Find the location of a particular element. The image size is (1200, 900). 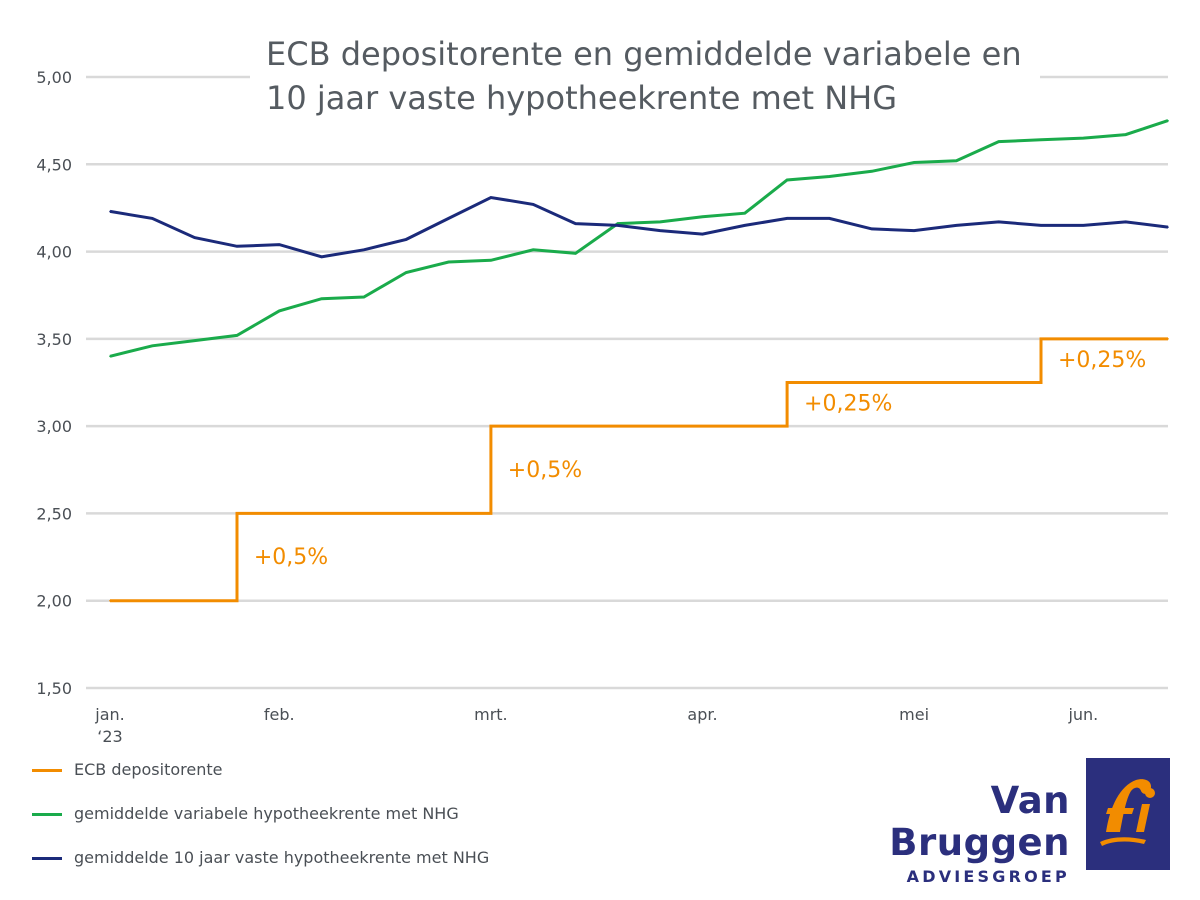

legend-swatch-ecb is located at coordinates (47, 770).